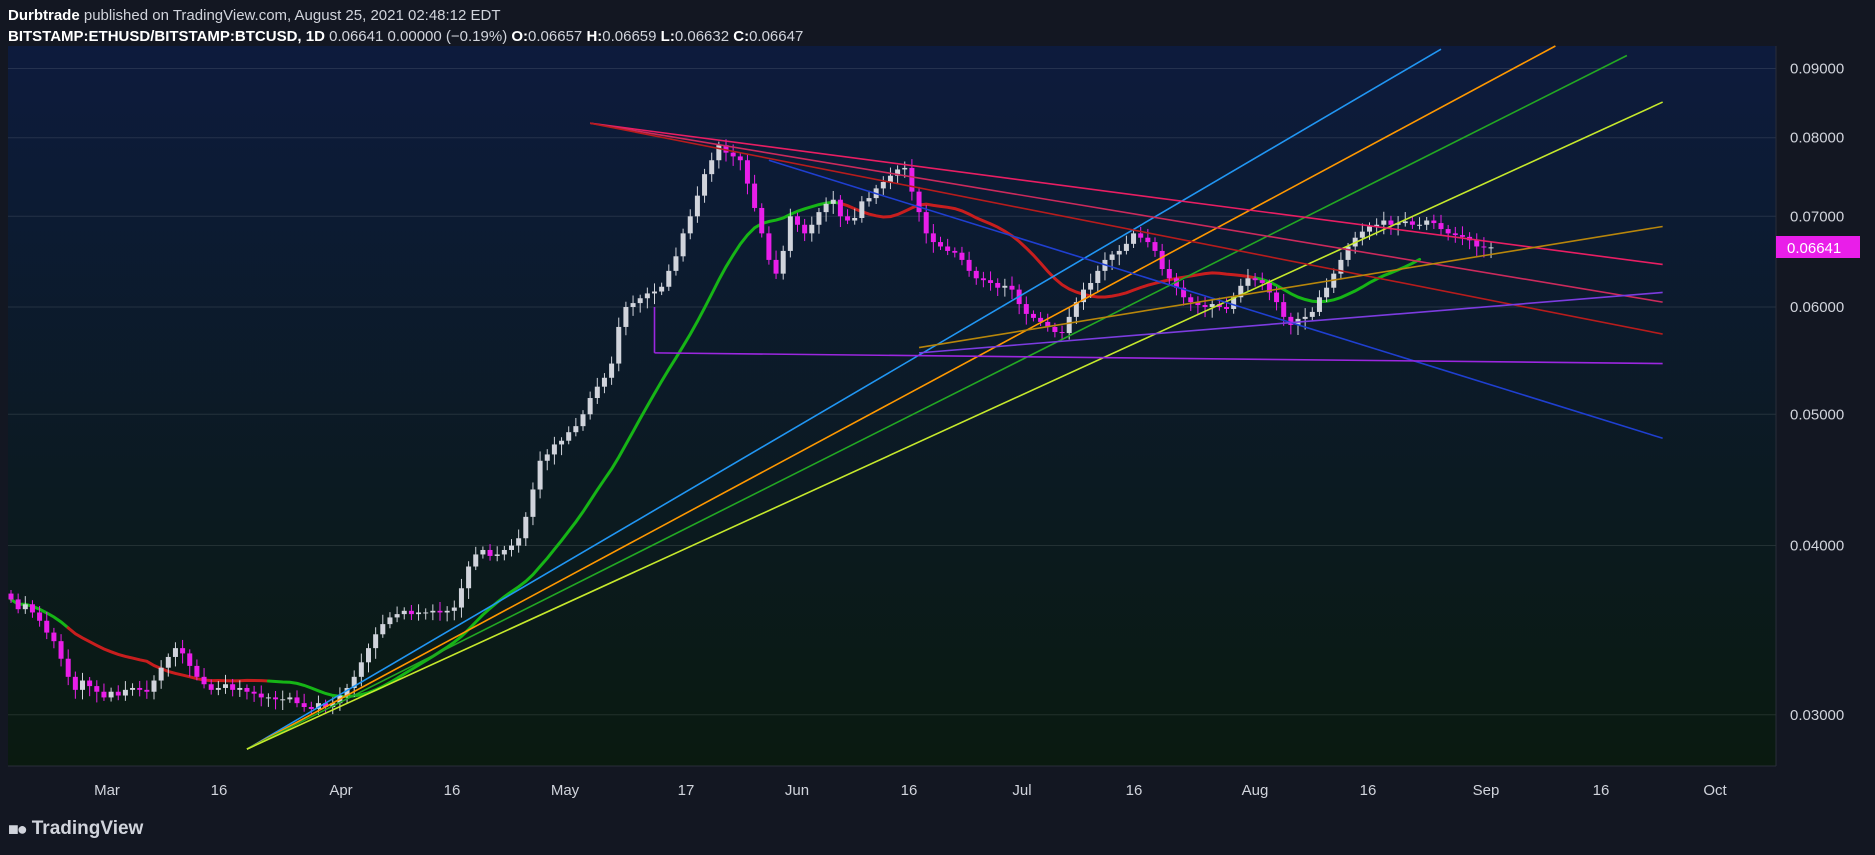 The width and height of the screenshot is (1875, 855). I want to click on tradingview-logo-icon: ■●, so click(18, 828).